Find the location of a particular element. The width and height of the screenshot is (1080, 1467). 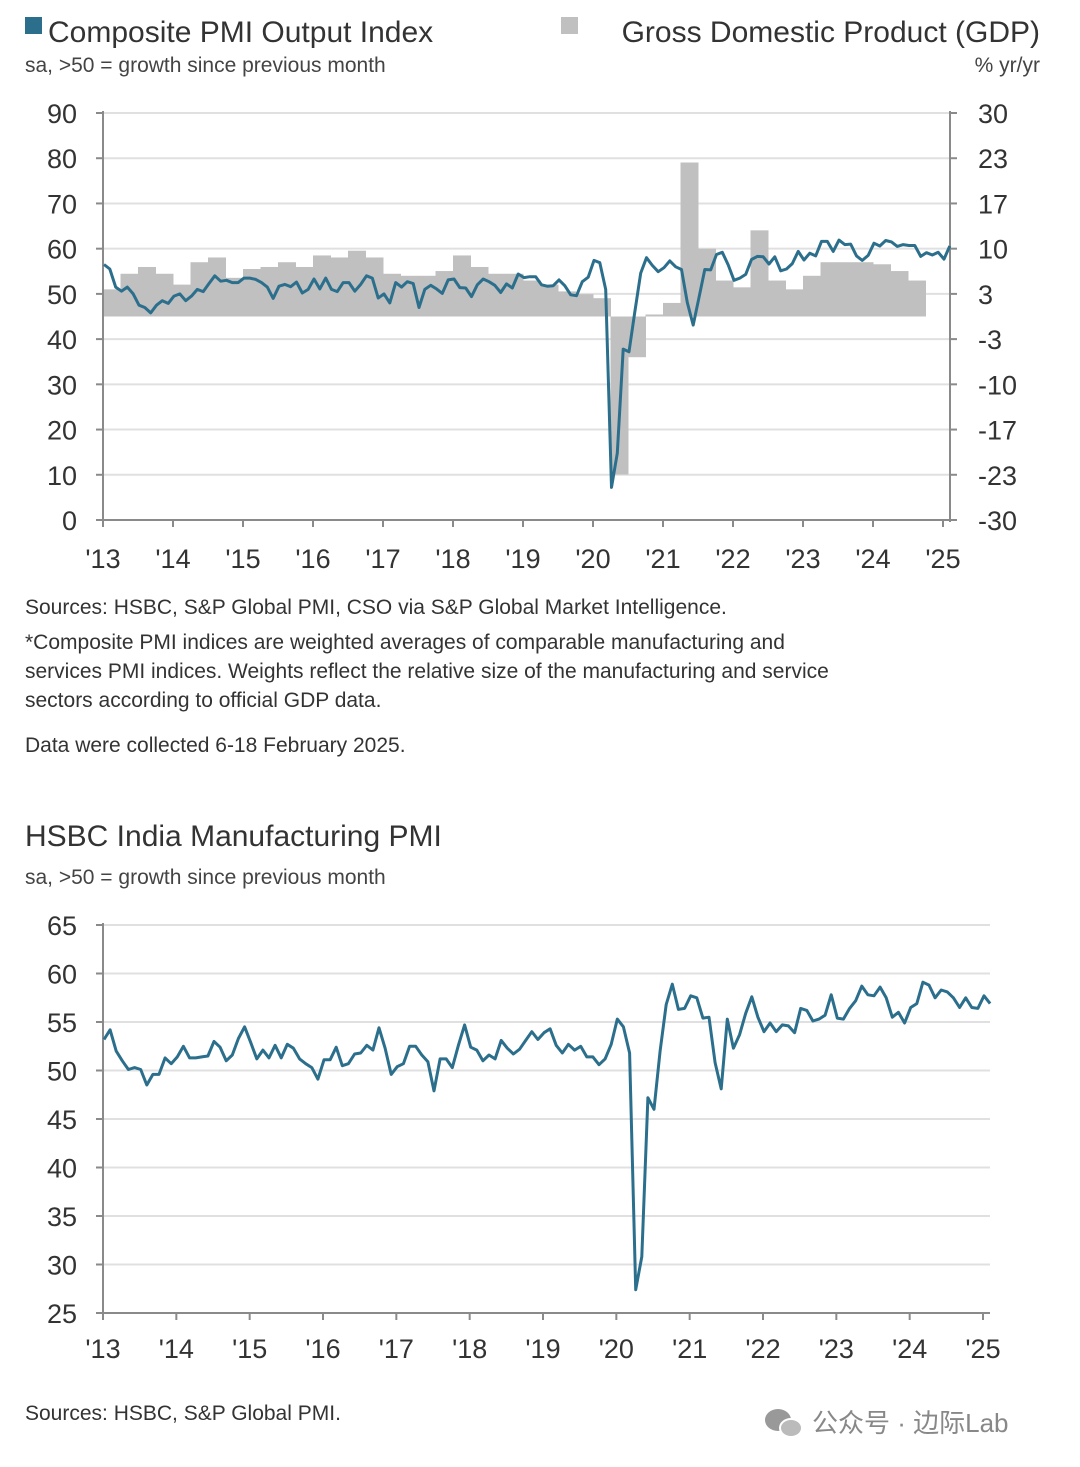

legend-gdp: Gross Domestic Product (GDP) is located at coordinates (831, 32).